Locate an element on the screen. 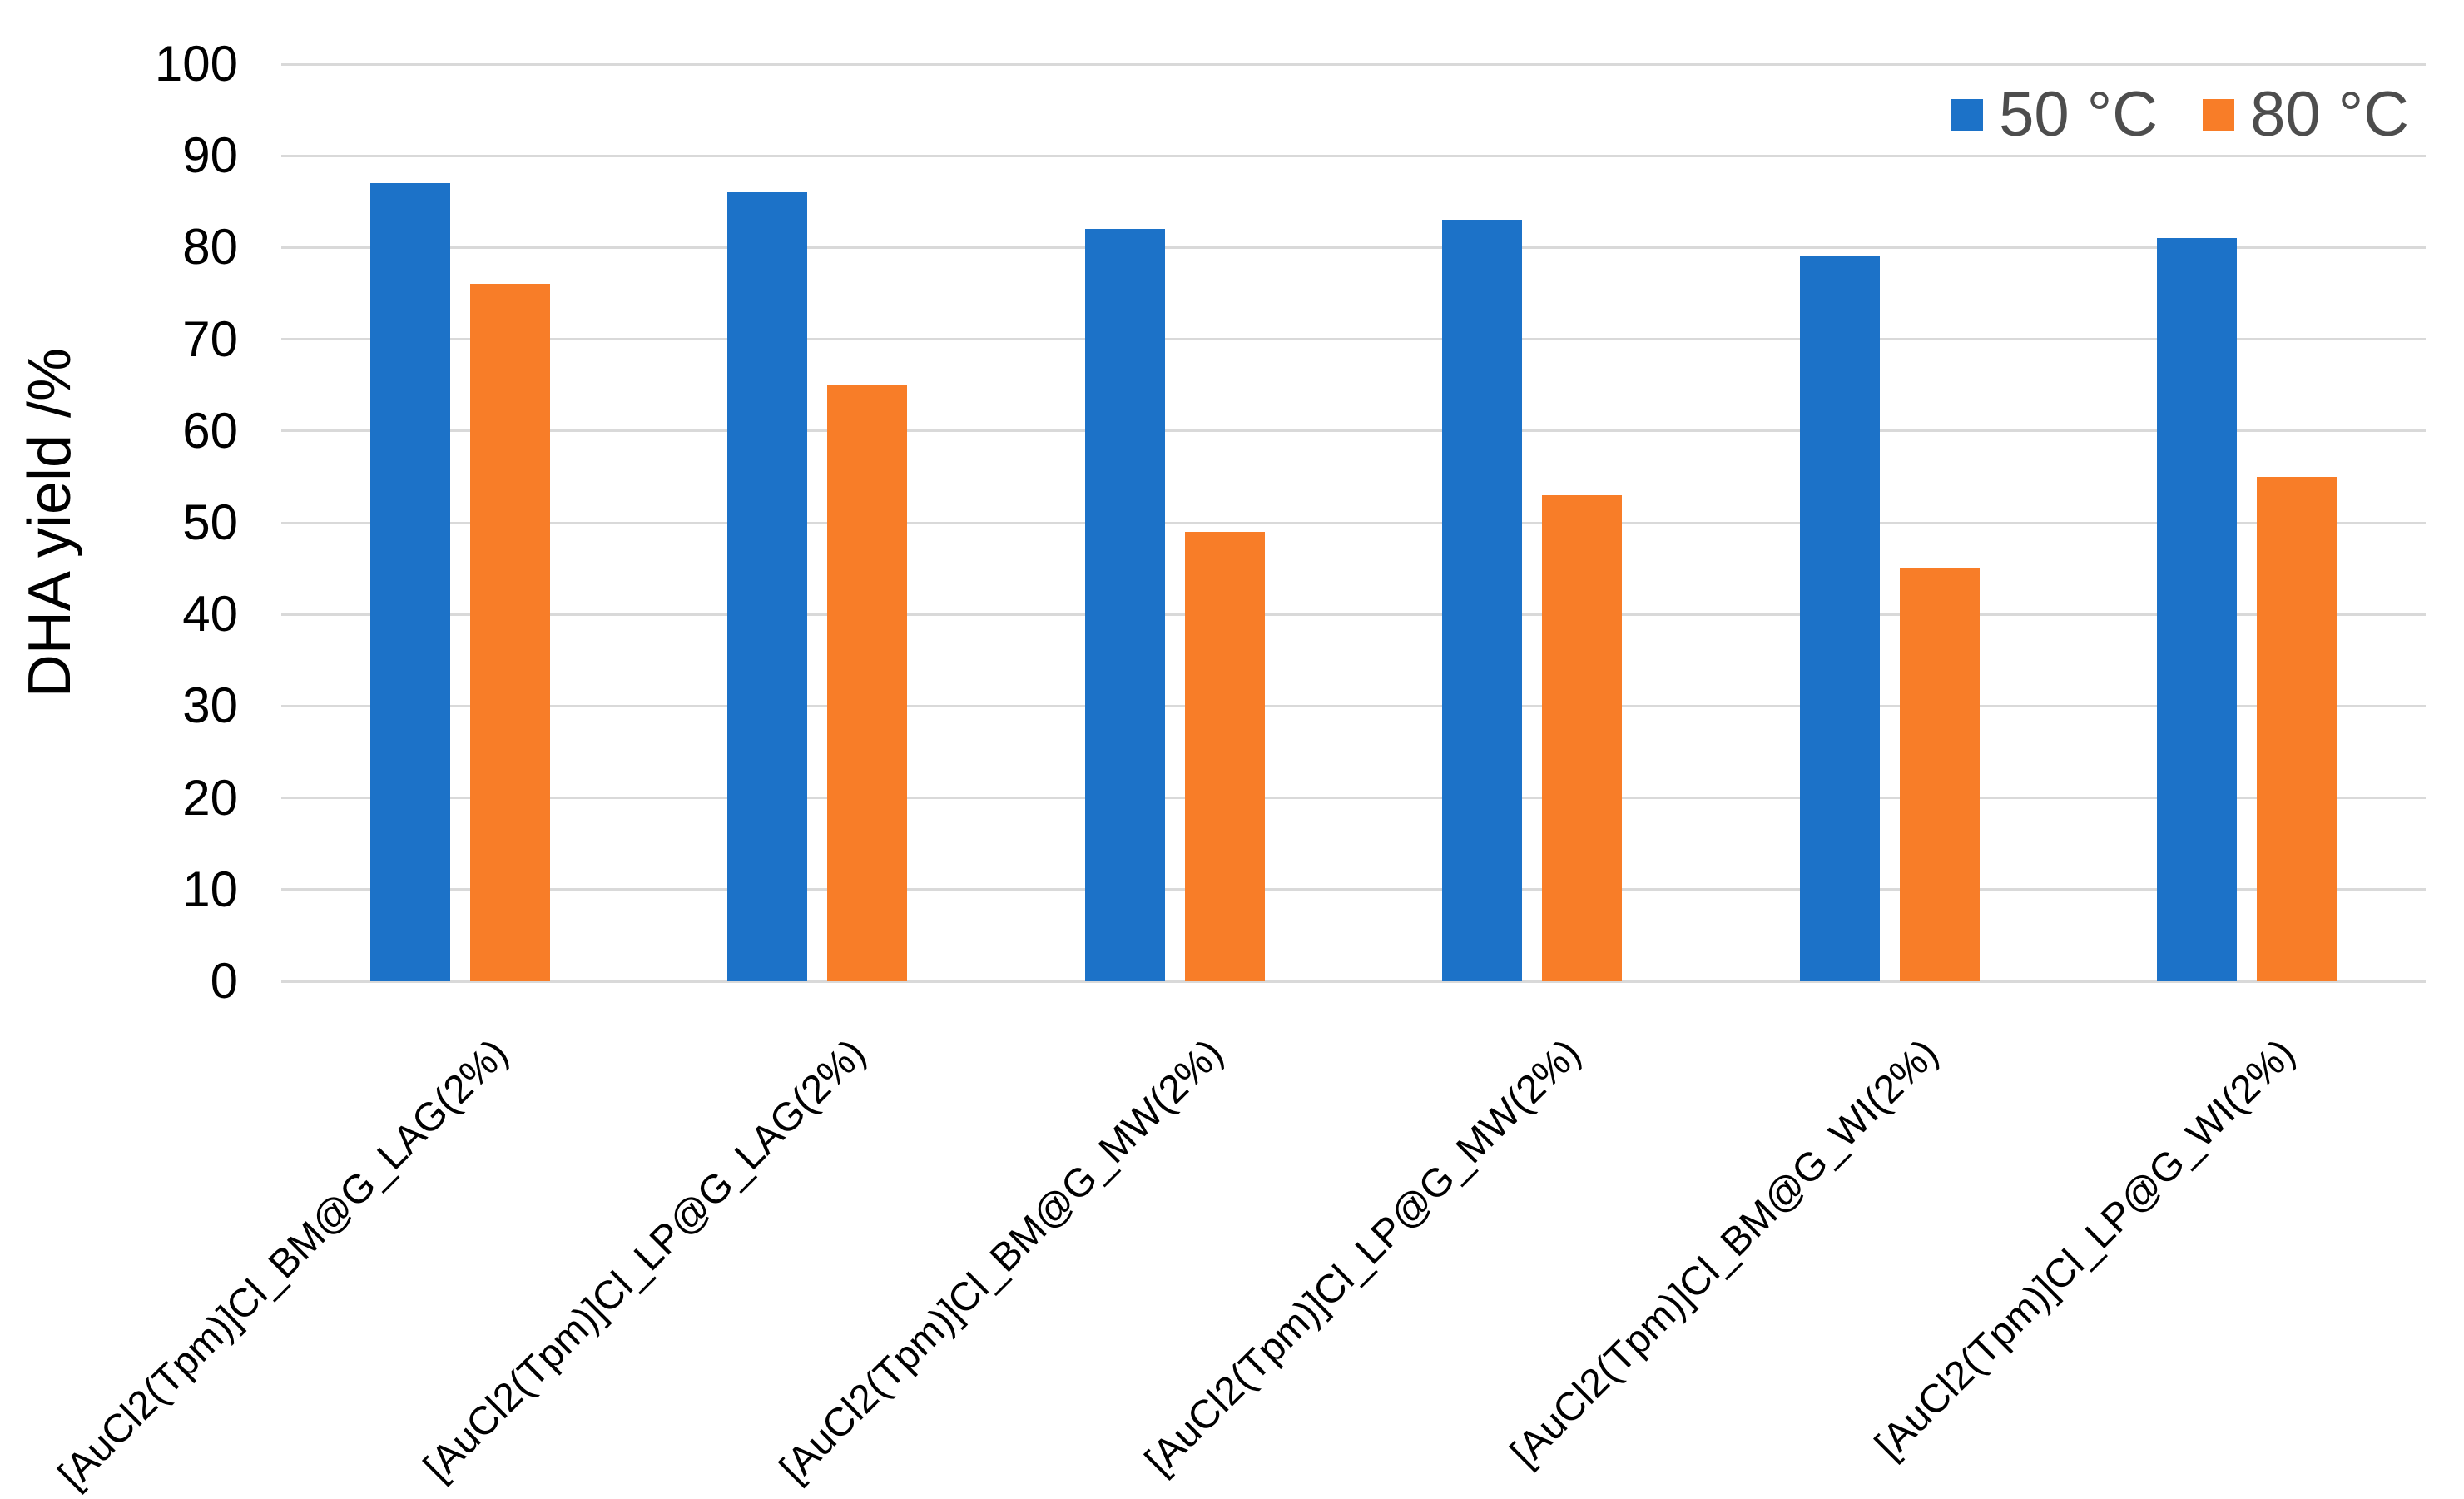  legend-item-0: 50 °C is located at coordinates (2054, 115).